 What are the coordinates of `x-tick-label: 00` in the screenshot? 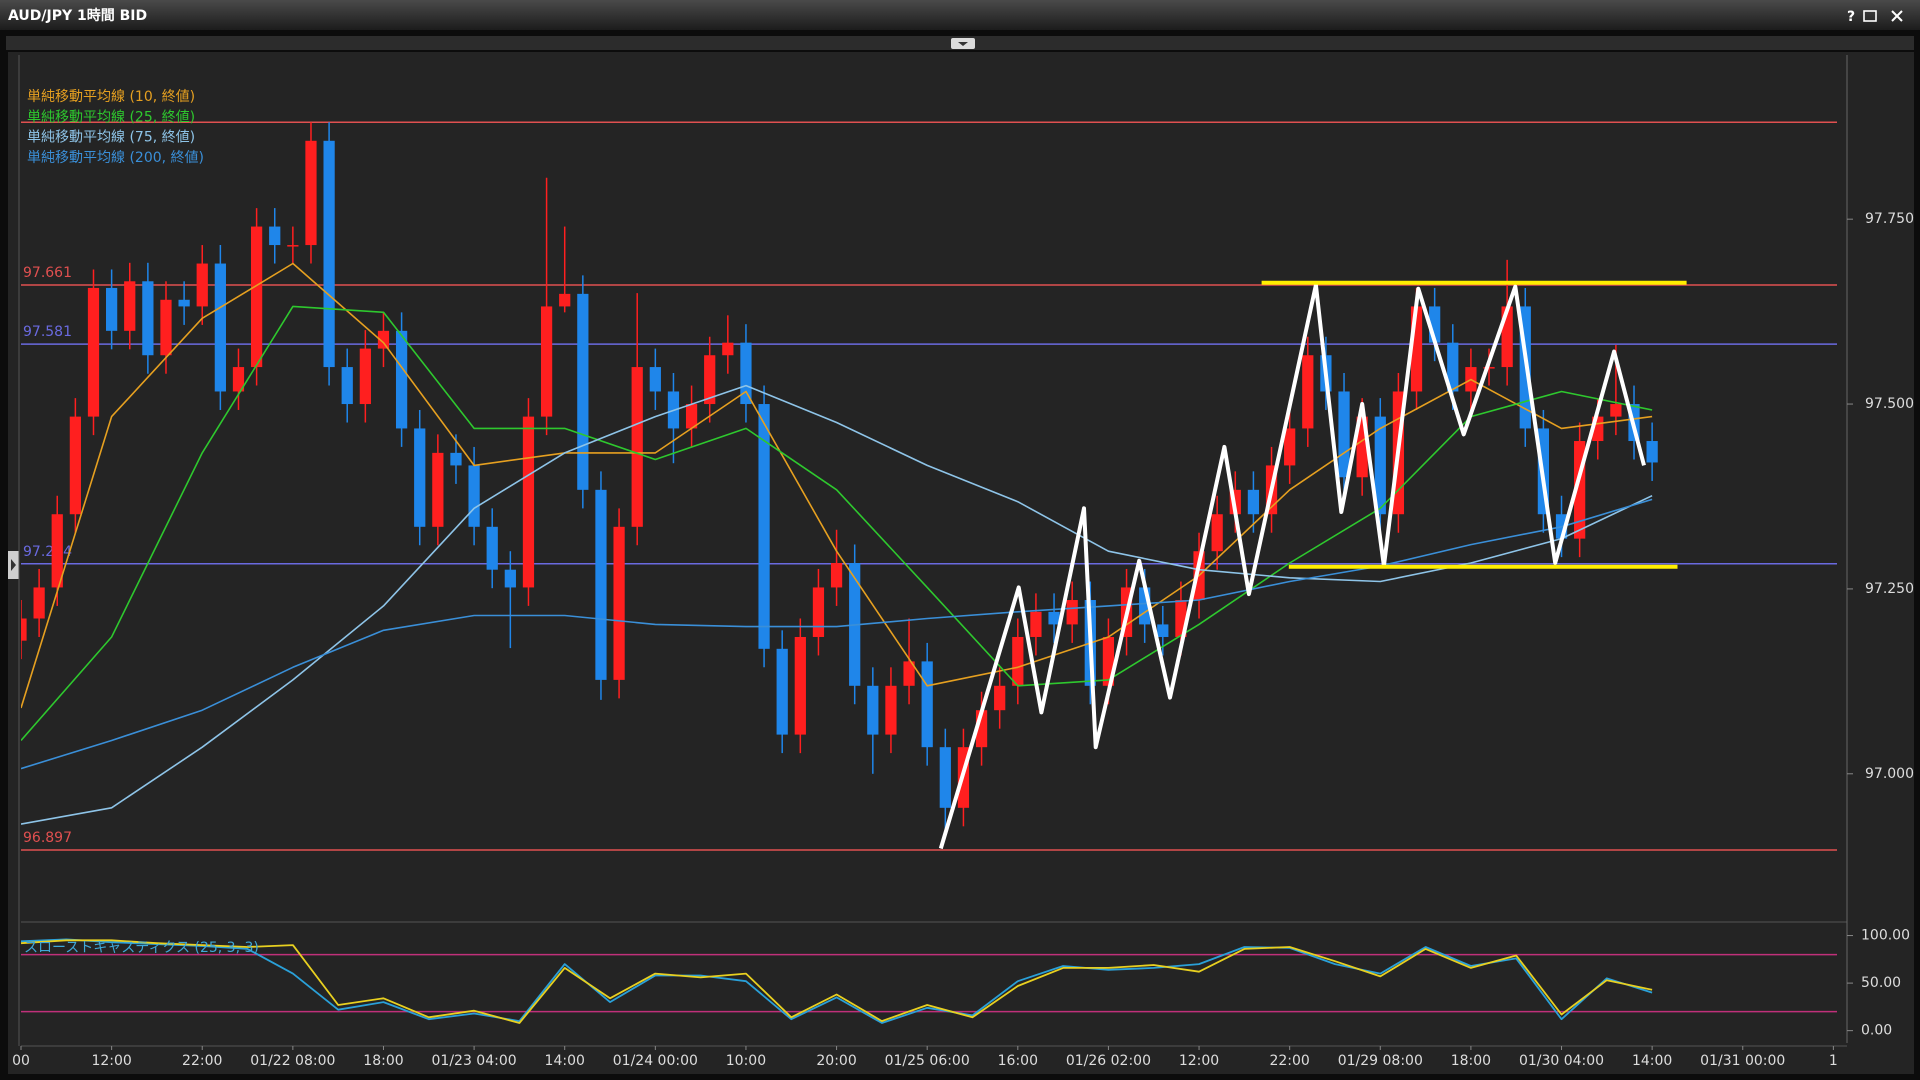 It's located at (21, 1061).